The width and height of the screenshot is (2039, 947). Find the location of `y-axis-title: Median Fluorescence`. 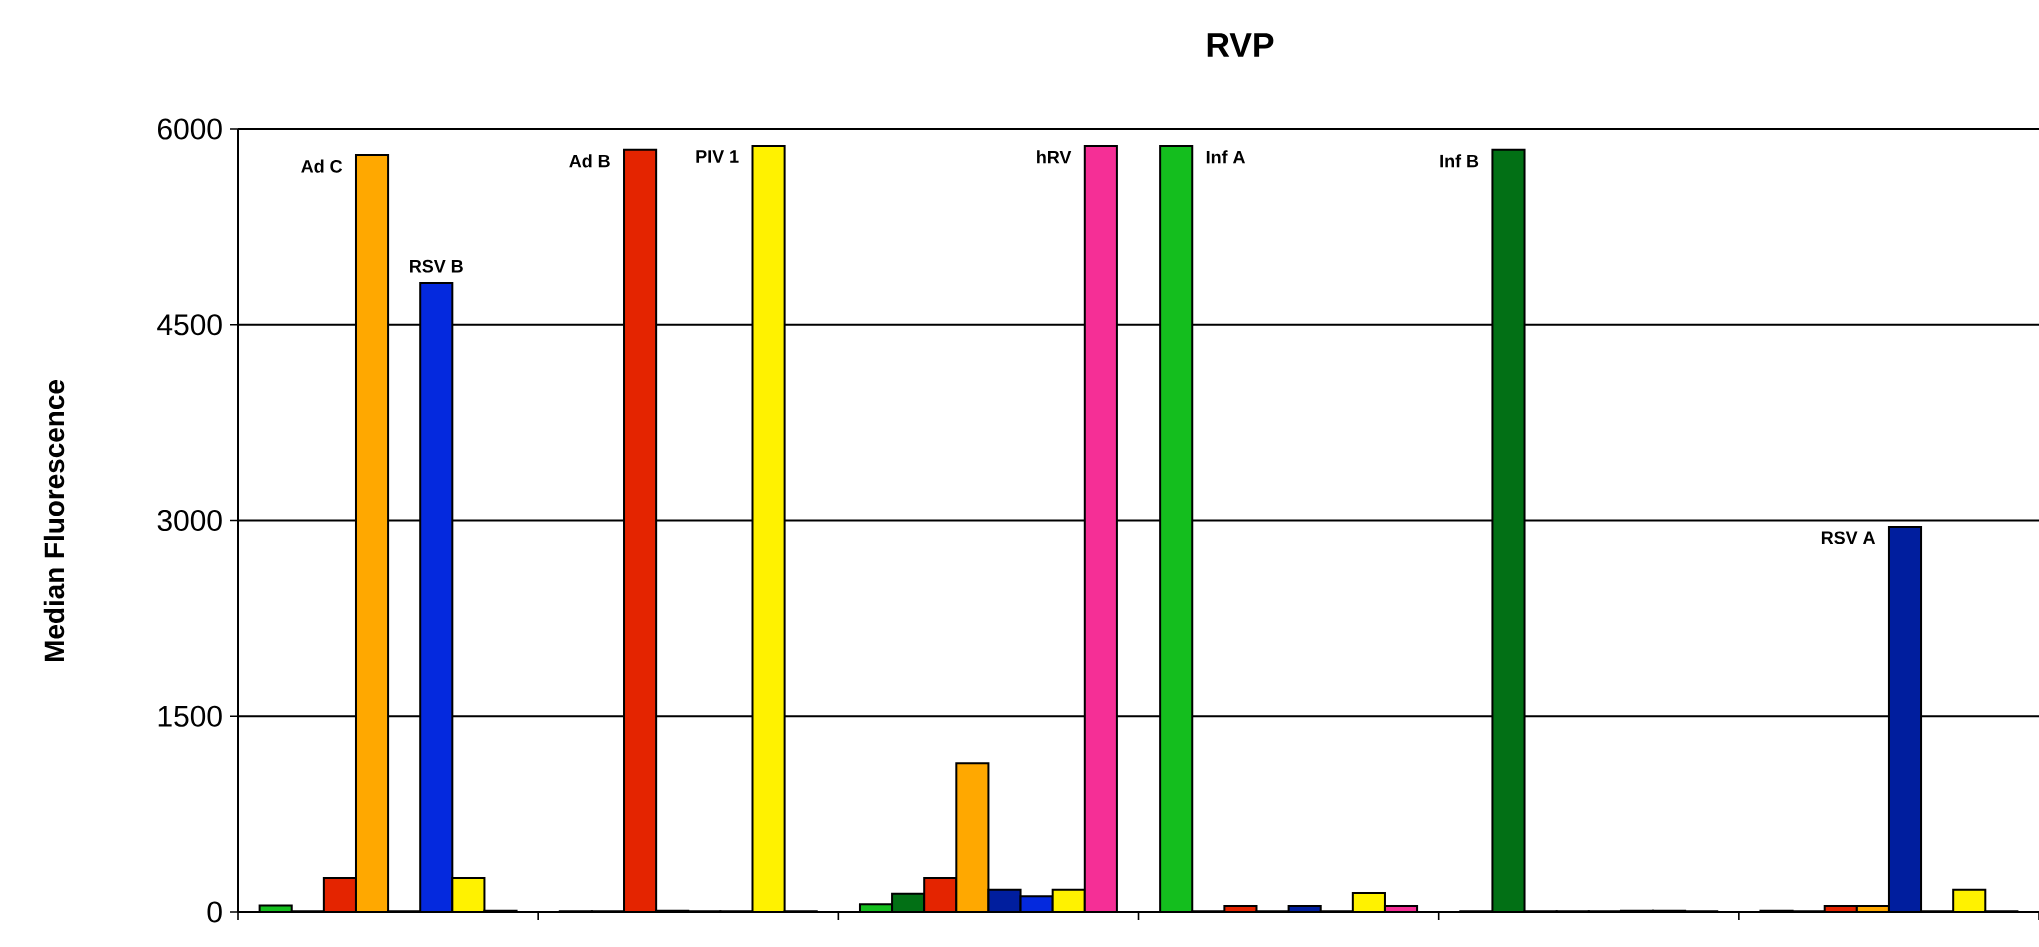

y-axis-title: Median Fluorescence is located at coordinates (54, 520).